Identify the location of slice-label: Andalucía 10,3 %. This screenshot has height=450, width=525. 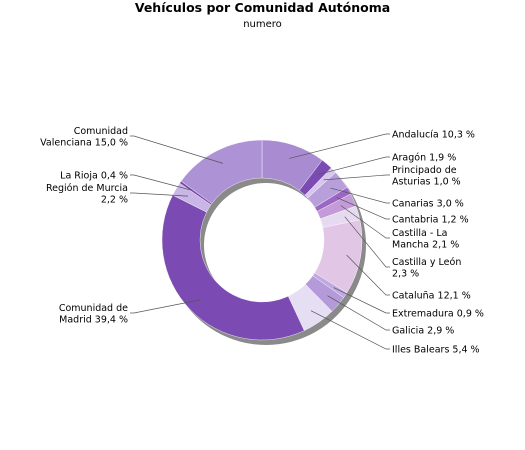
(433, 135).